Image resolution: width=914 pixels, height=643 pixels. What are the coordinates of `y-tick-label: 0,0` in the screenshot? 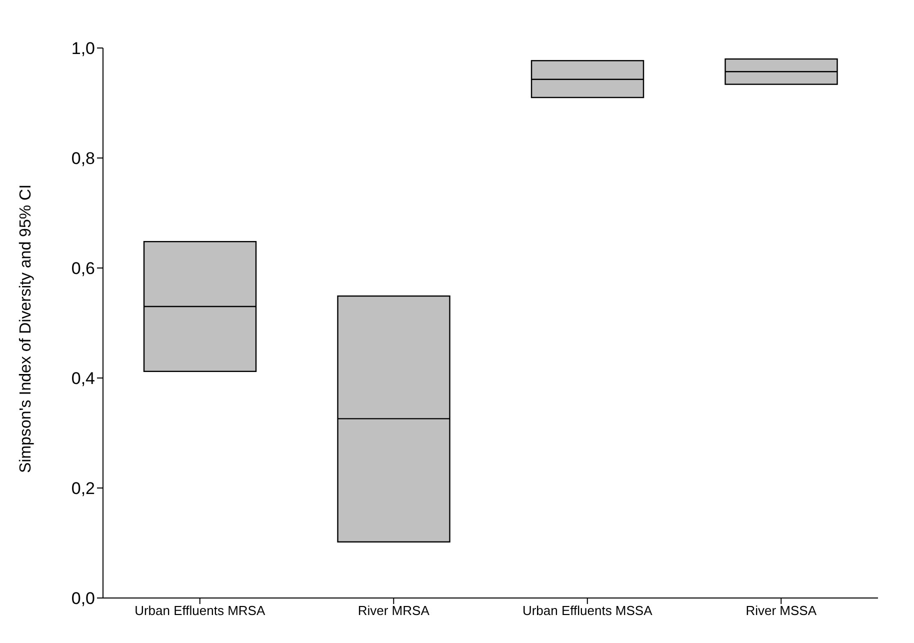 It's located at (83, 598).